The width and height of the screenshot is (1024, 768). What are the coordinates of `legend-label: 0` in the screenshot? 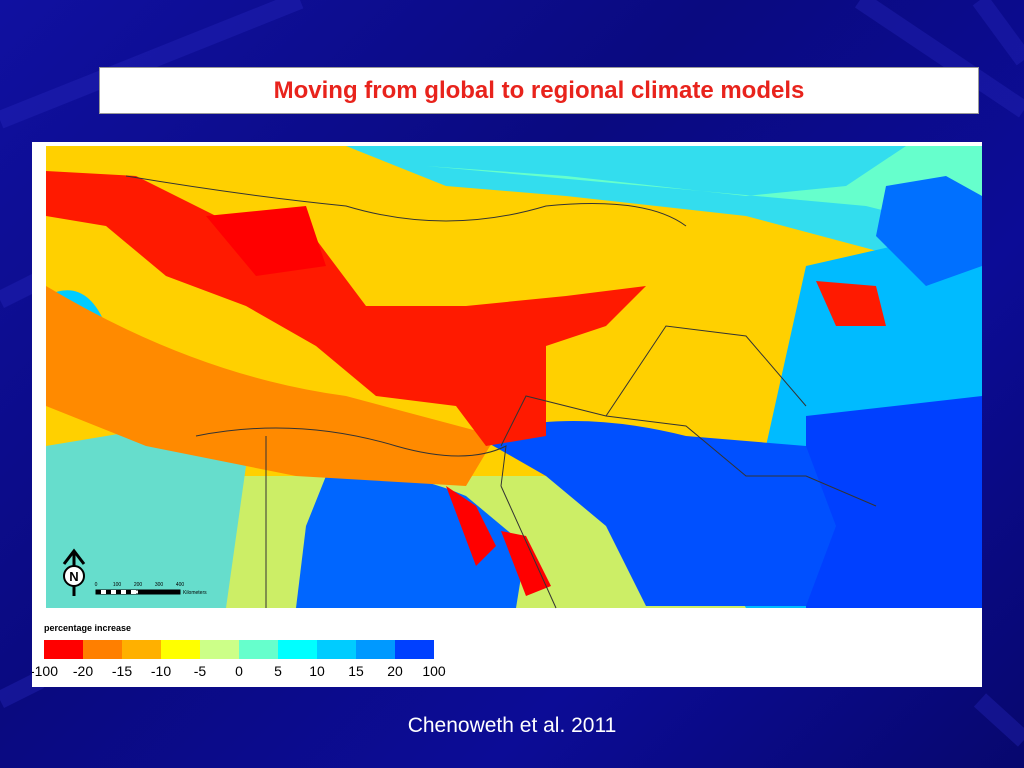 It's located at (239, 671).